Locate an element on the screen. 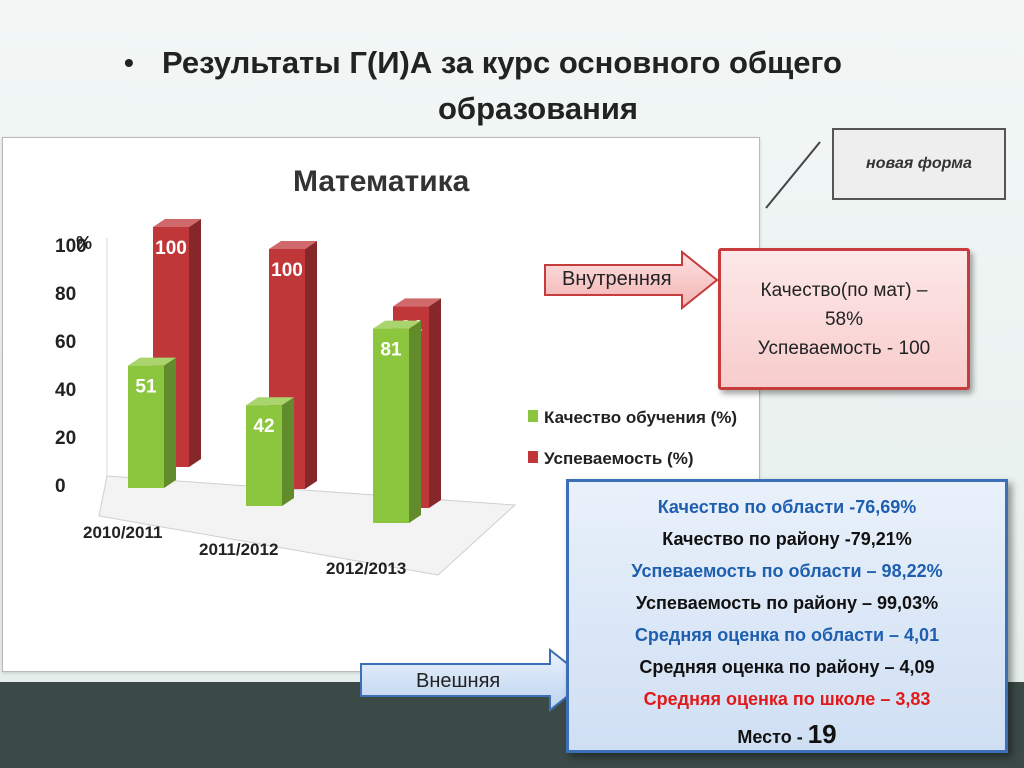  y-tick-label: 40 is located at coordinates (65, 390).